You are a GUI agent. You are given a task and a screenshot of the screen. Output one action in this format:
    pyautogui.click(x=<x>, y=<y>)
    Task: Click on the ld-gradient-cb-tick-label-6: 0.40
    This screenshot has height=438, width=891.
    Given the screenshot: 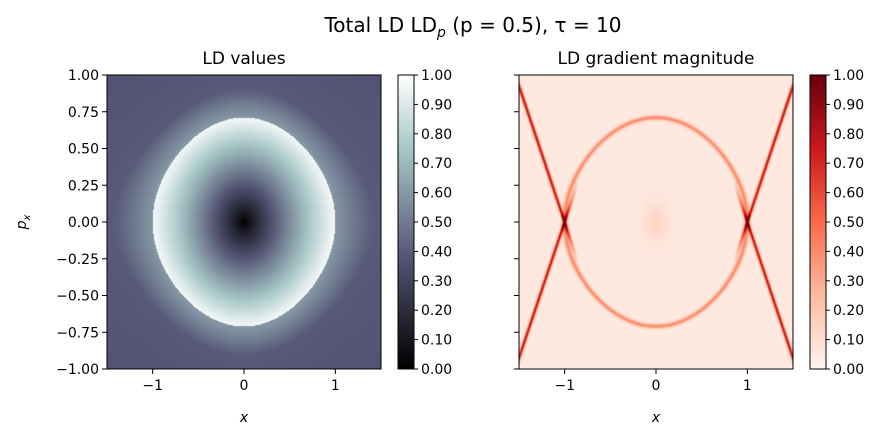 What is the action you would take?
    pyautogui.click(x=848, y=252)
    